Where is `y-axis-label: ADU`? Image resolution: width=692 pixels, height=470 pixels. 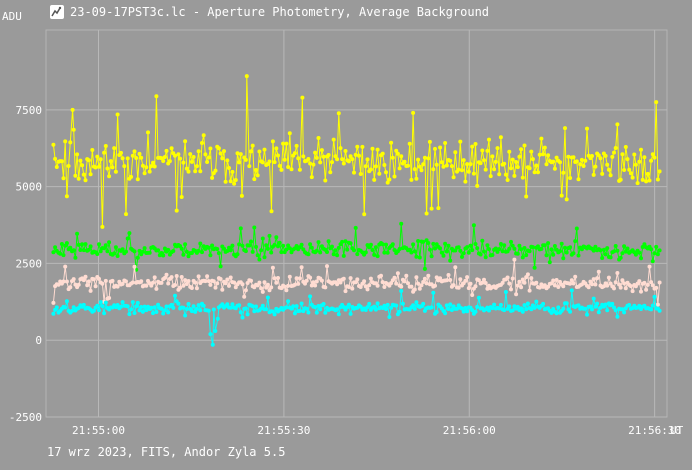 y-axis-label: ADU is located at coordinates (12, 16).